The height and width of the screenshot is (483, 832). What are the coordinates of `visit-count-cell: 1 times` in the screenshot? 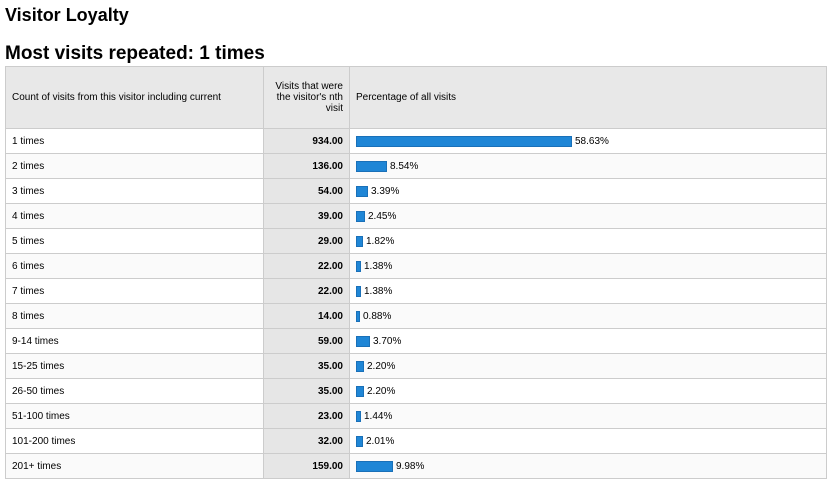 It's located at (134, 141).